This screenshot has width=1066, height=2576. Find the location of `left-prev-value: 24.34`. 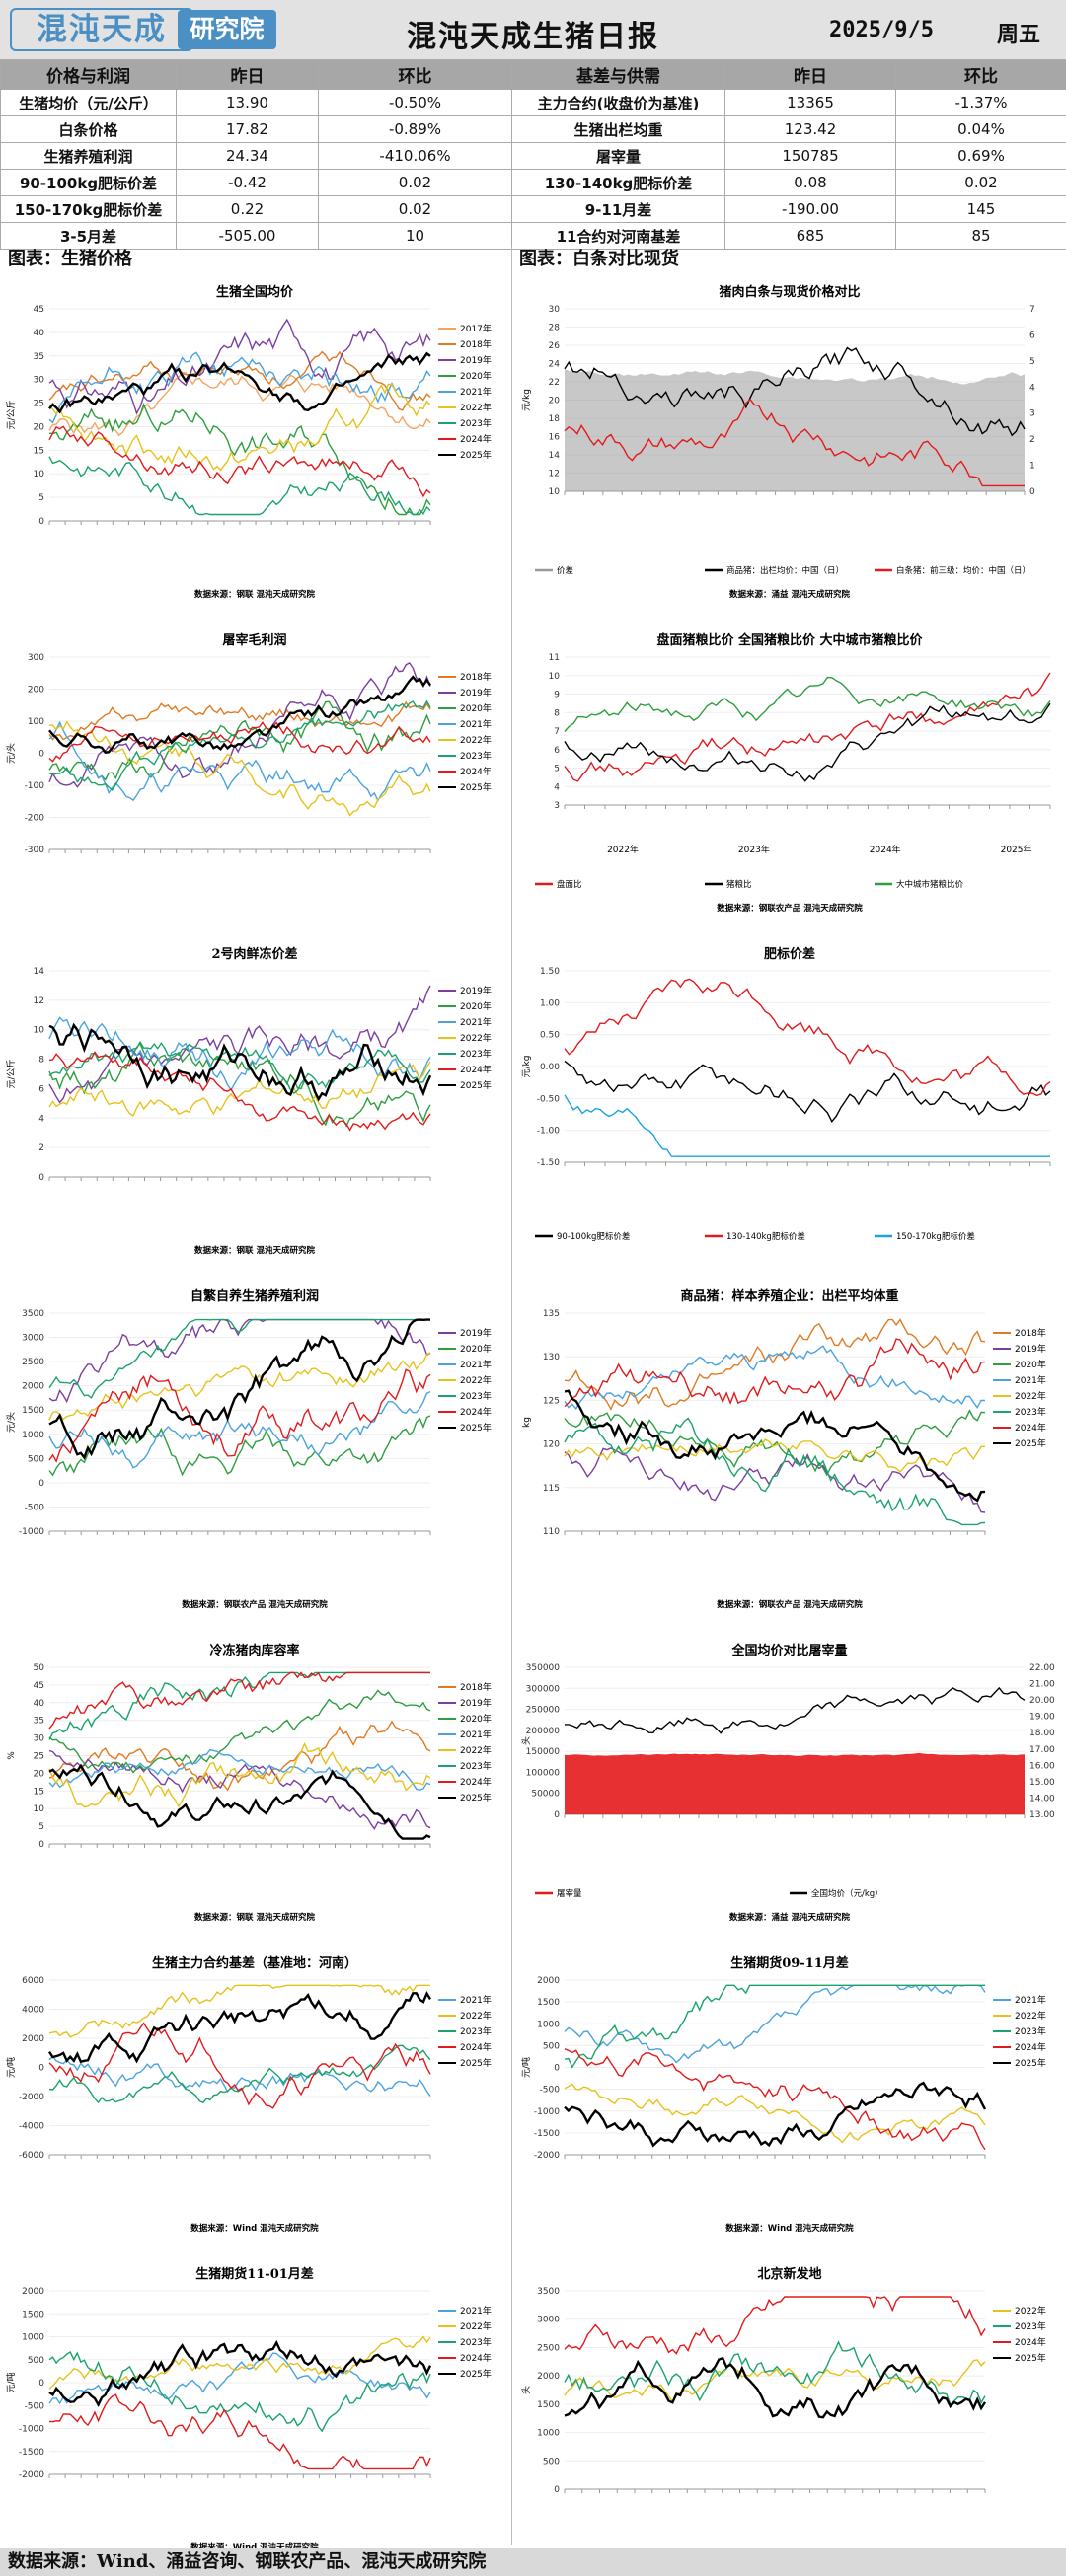

left-prev-value: 24.34 is located at coordinates (247, 156).